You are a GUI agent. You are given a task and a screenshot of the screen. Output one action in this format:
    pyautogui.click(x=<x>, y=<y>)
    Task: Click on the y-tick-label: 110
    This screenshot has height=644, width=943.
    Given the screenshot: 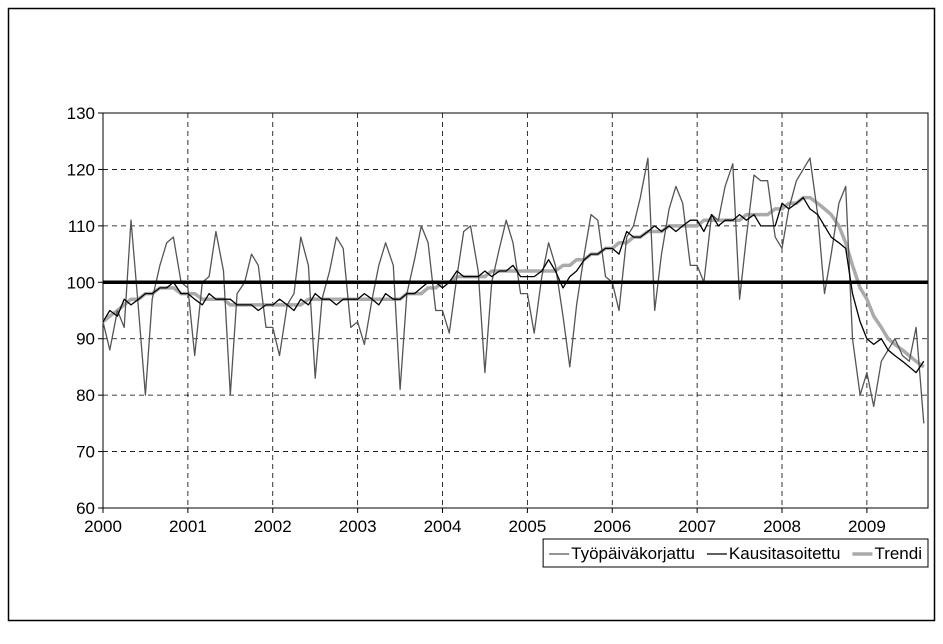 What is the action you would take?
    pyautogui.click(x=81, y=226)
    